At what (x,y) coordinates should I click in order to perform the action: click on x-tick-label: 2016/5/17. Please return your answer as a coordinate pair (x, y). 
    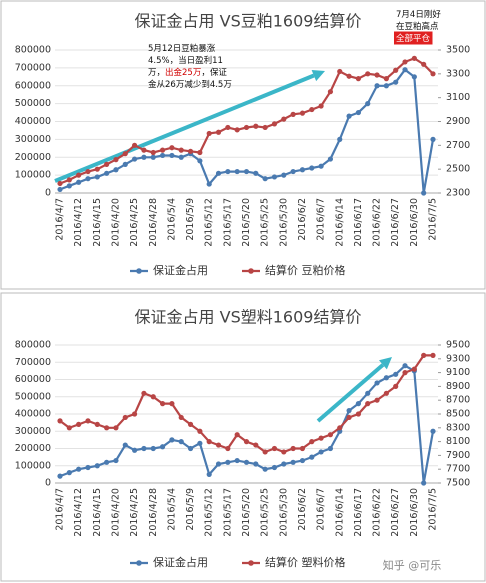
    Looking at the image, I should click on (227, 222).